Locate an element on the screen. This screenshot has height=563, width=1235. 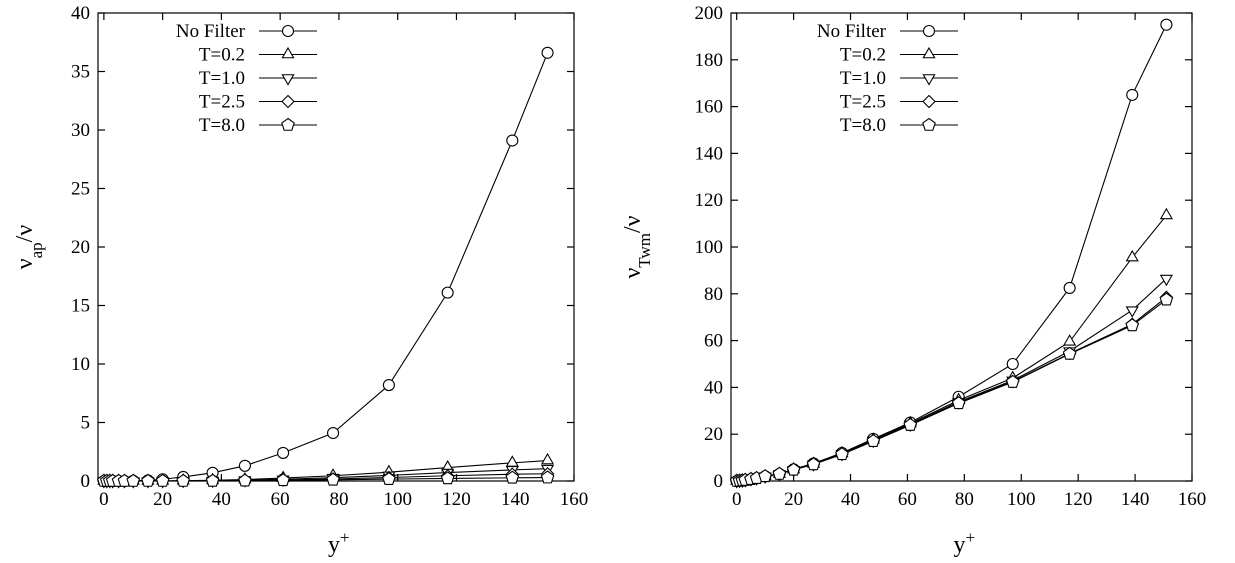
y-axis-label: νap/ν is located at coordinates (29, 247).